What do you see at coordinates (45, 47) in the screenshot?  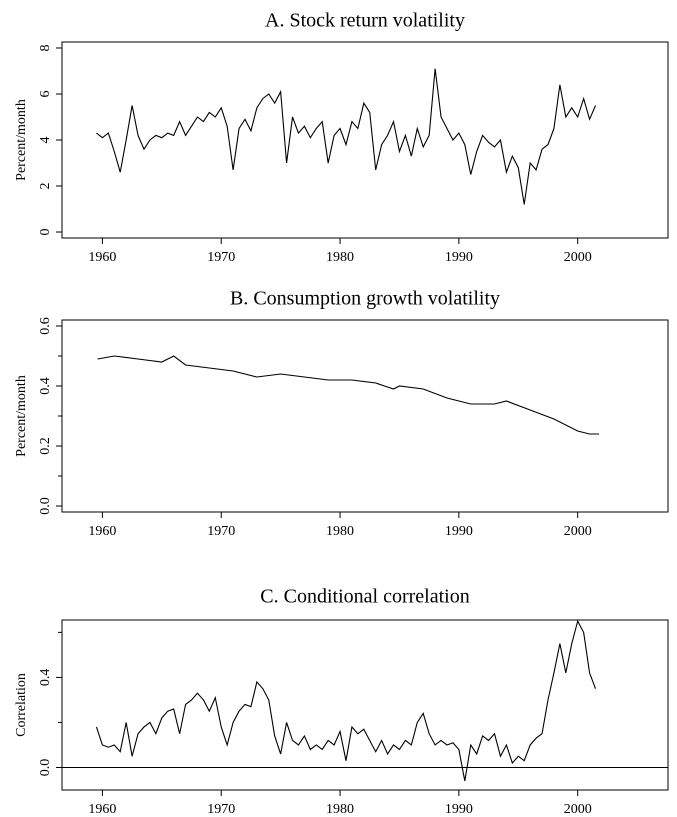 I see `y-tick-label: 8` at bounding box center [45, 47].